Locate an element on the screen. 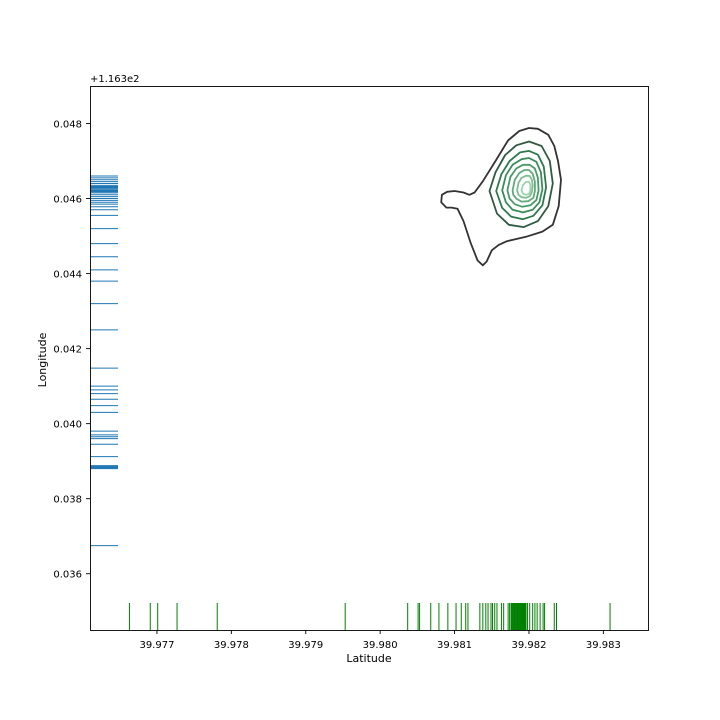 The width and height of the screenshot is (720, 720). y-offset-label: +1.163e2 is located at coordinates (115, 79).